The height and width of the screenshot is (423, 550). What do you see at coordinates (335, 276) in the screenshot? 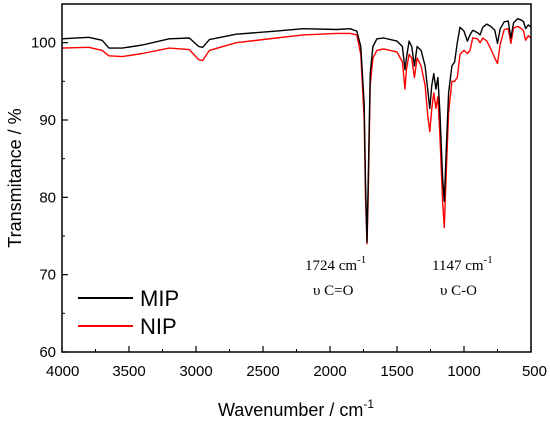
I see `annotation-1724: 1724 cm-1 υ C=O` at bounding box center [335, 276].